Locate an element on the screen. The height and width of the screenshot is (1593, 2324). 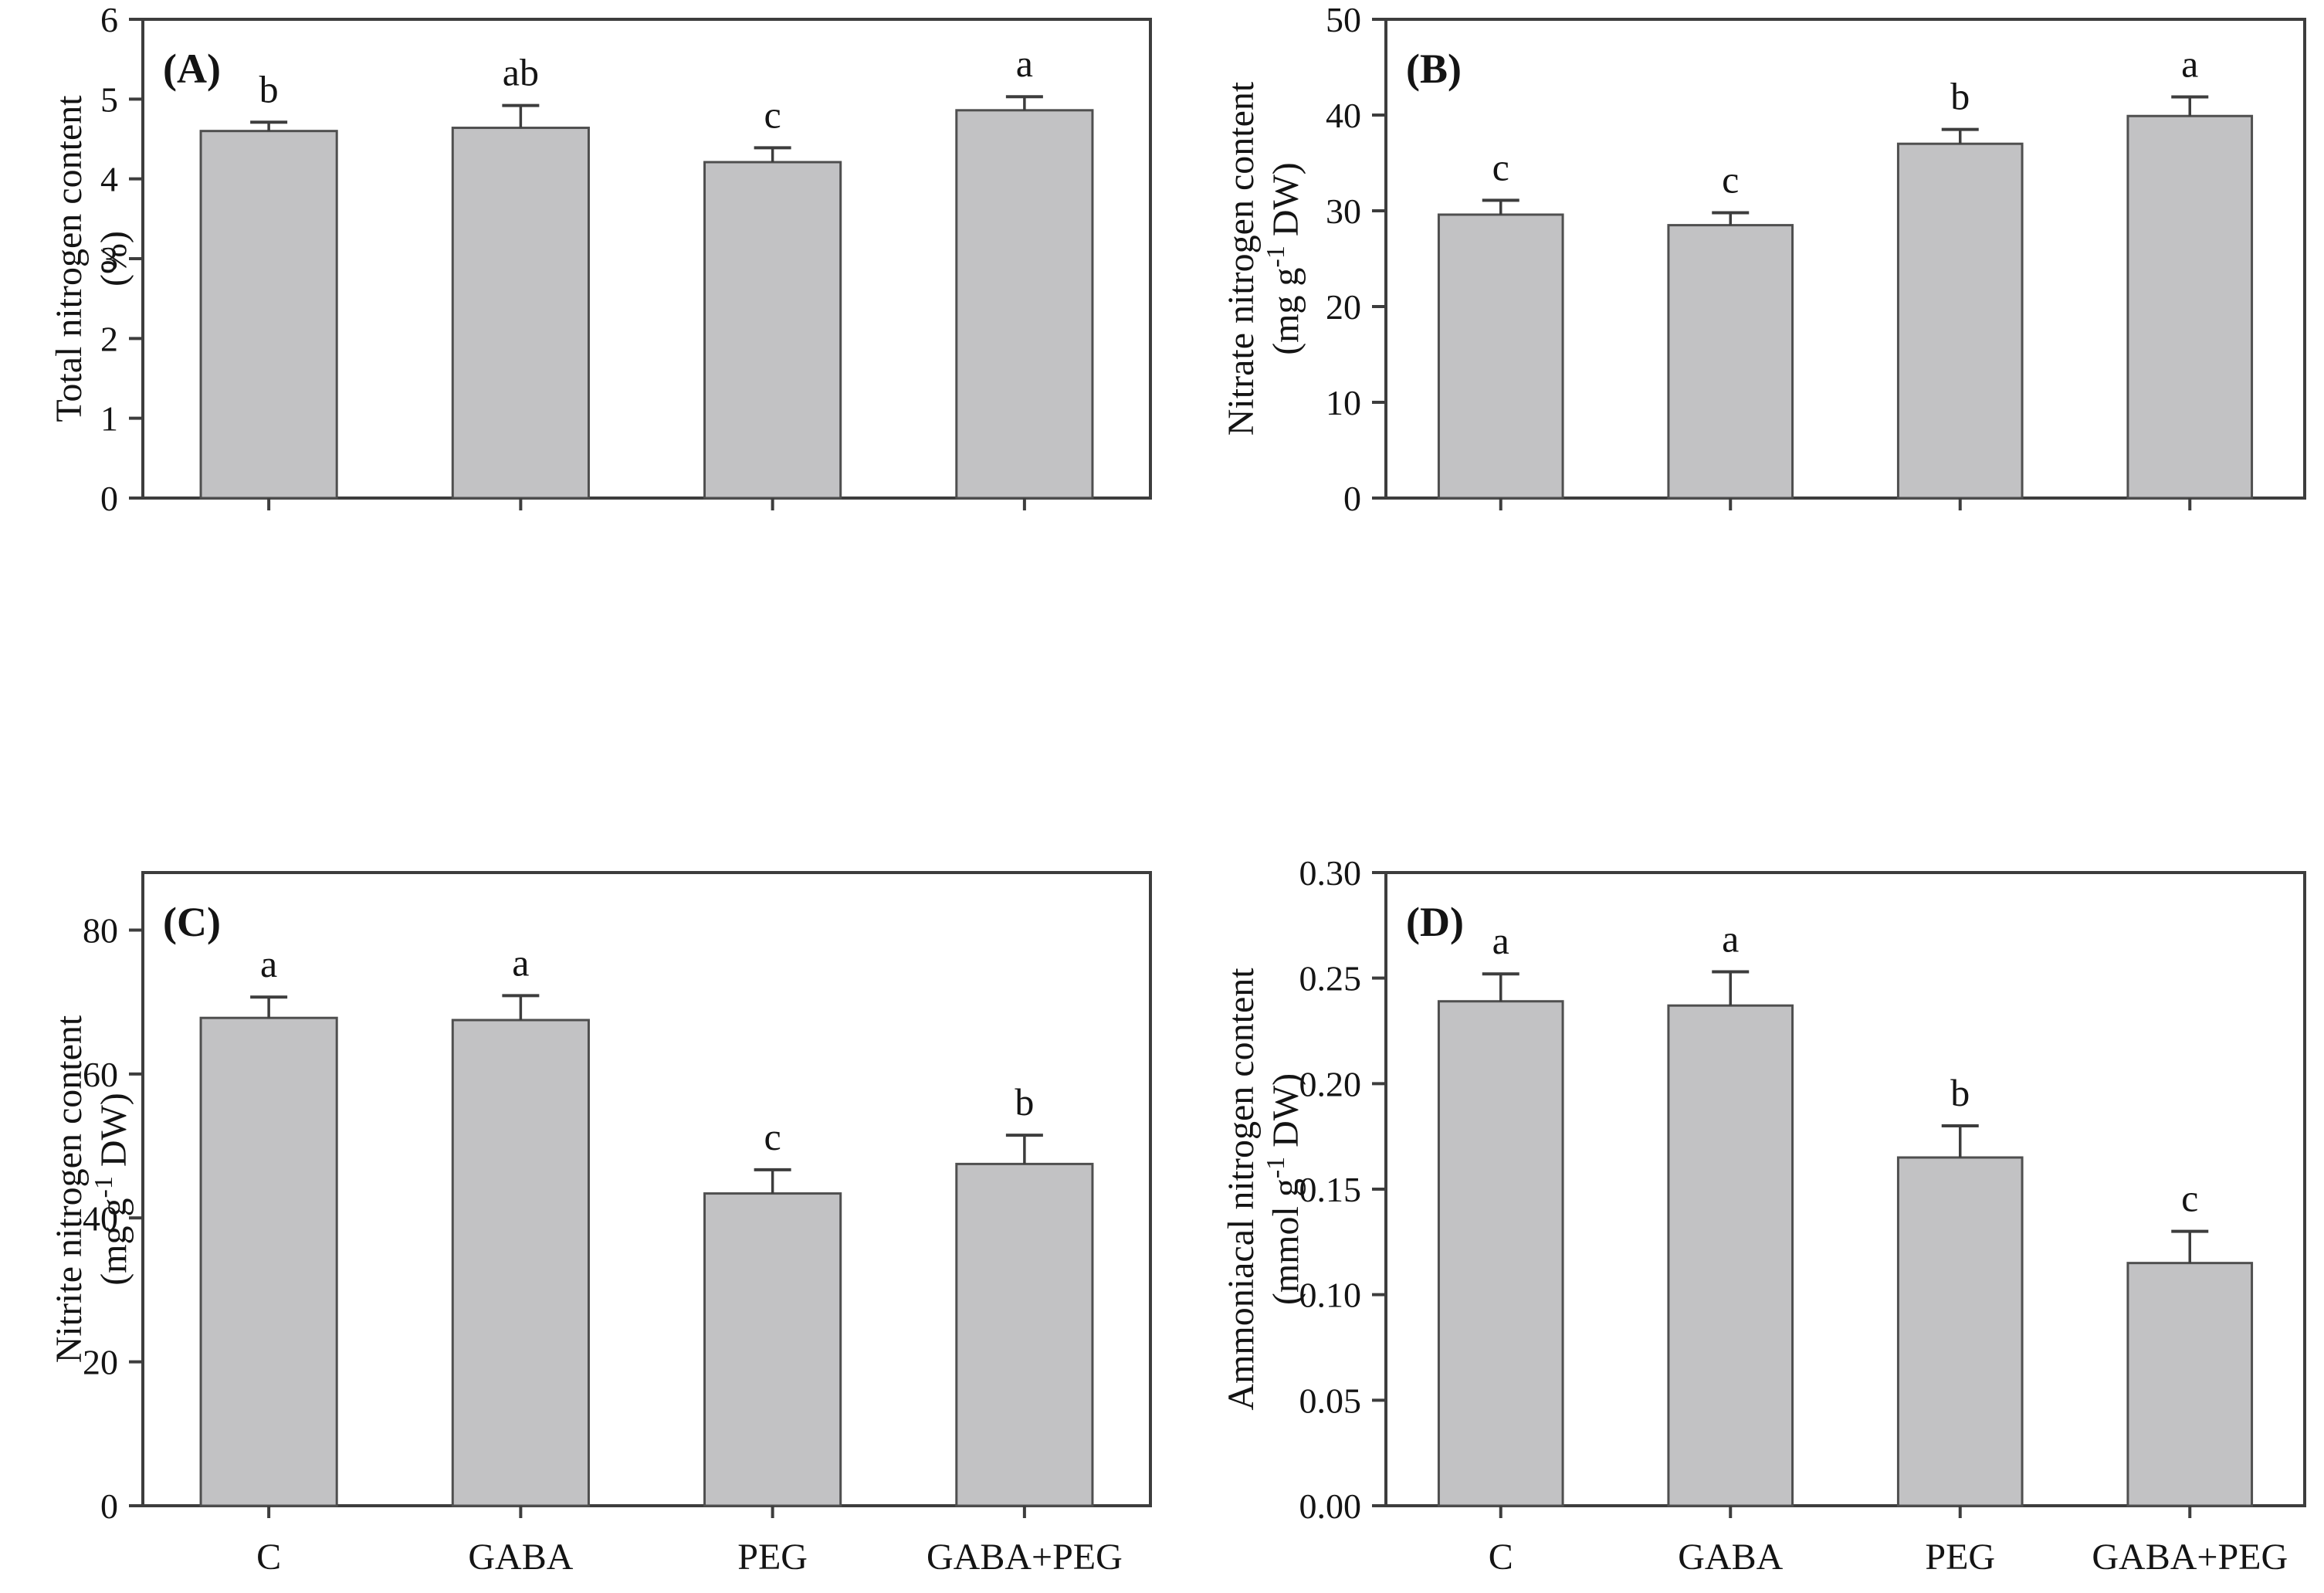
y-tick-label: 0.30 is located at coordinates (1330, 873).